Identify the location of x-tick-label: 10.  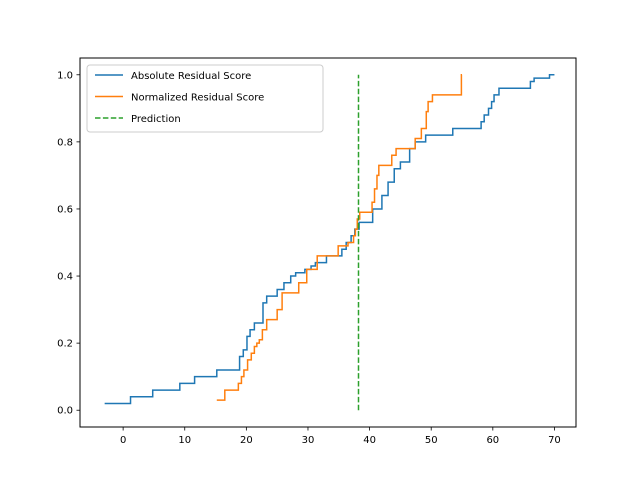
(184, 440).